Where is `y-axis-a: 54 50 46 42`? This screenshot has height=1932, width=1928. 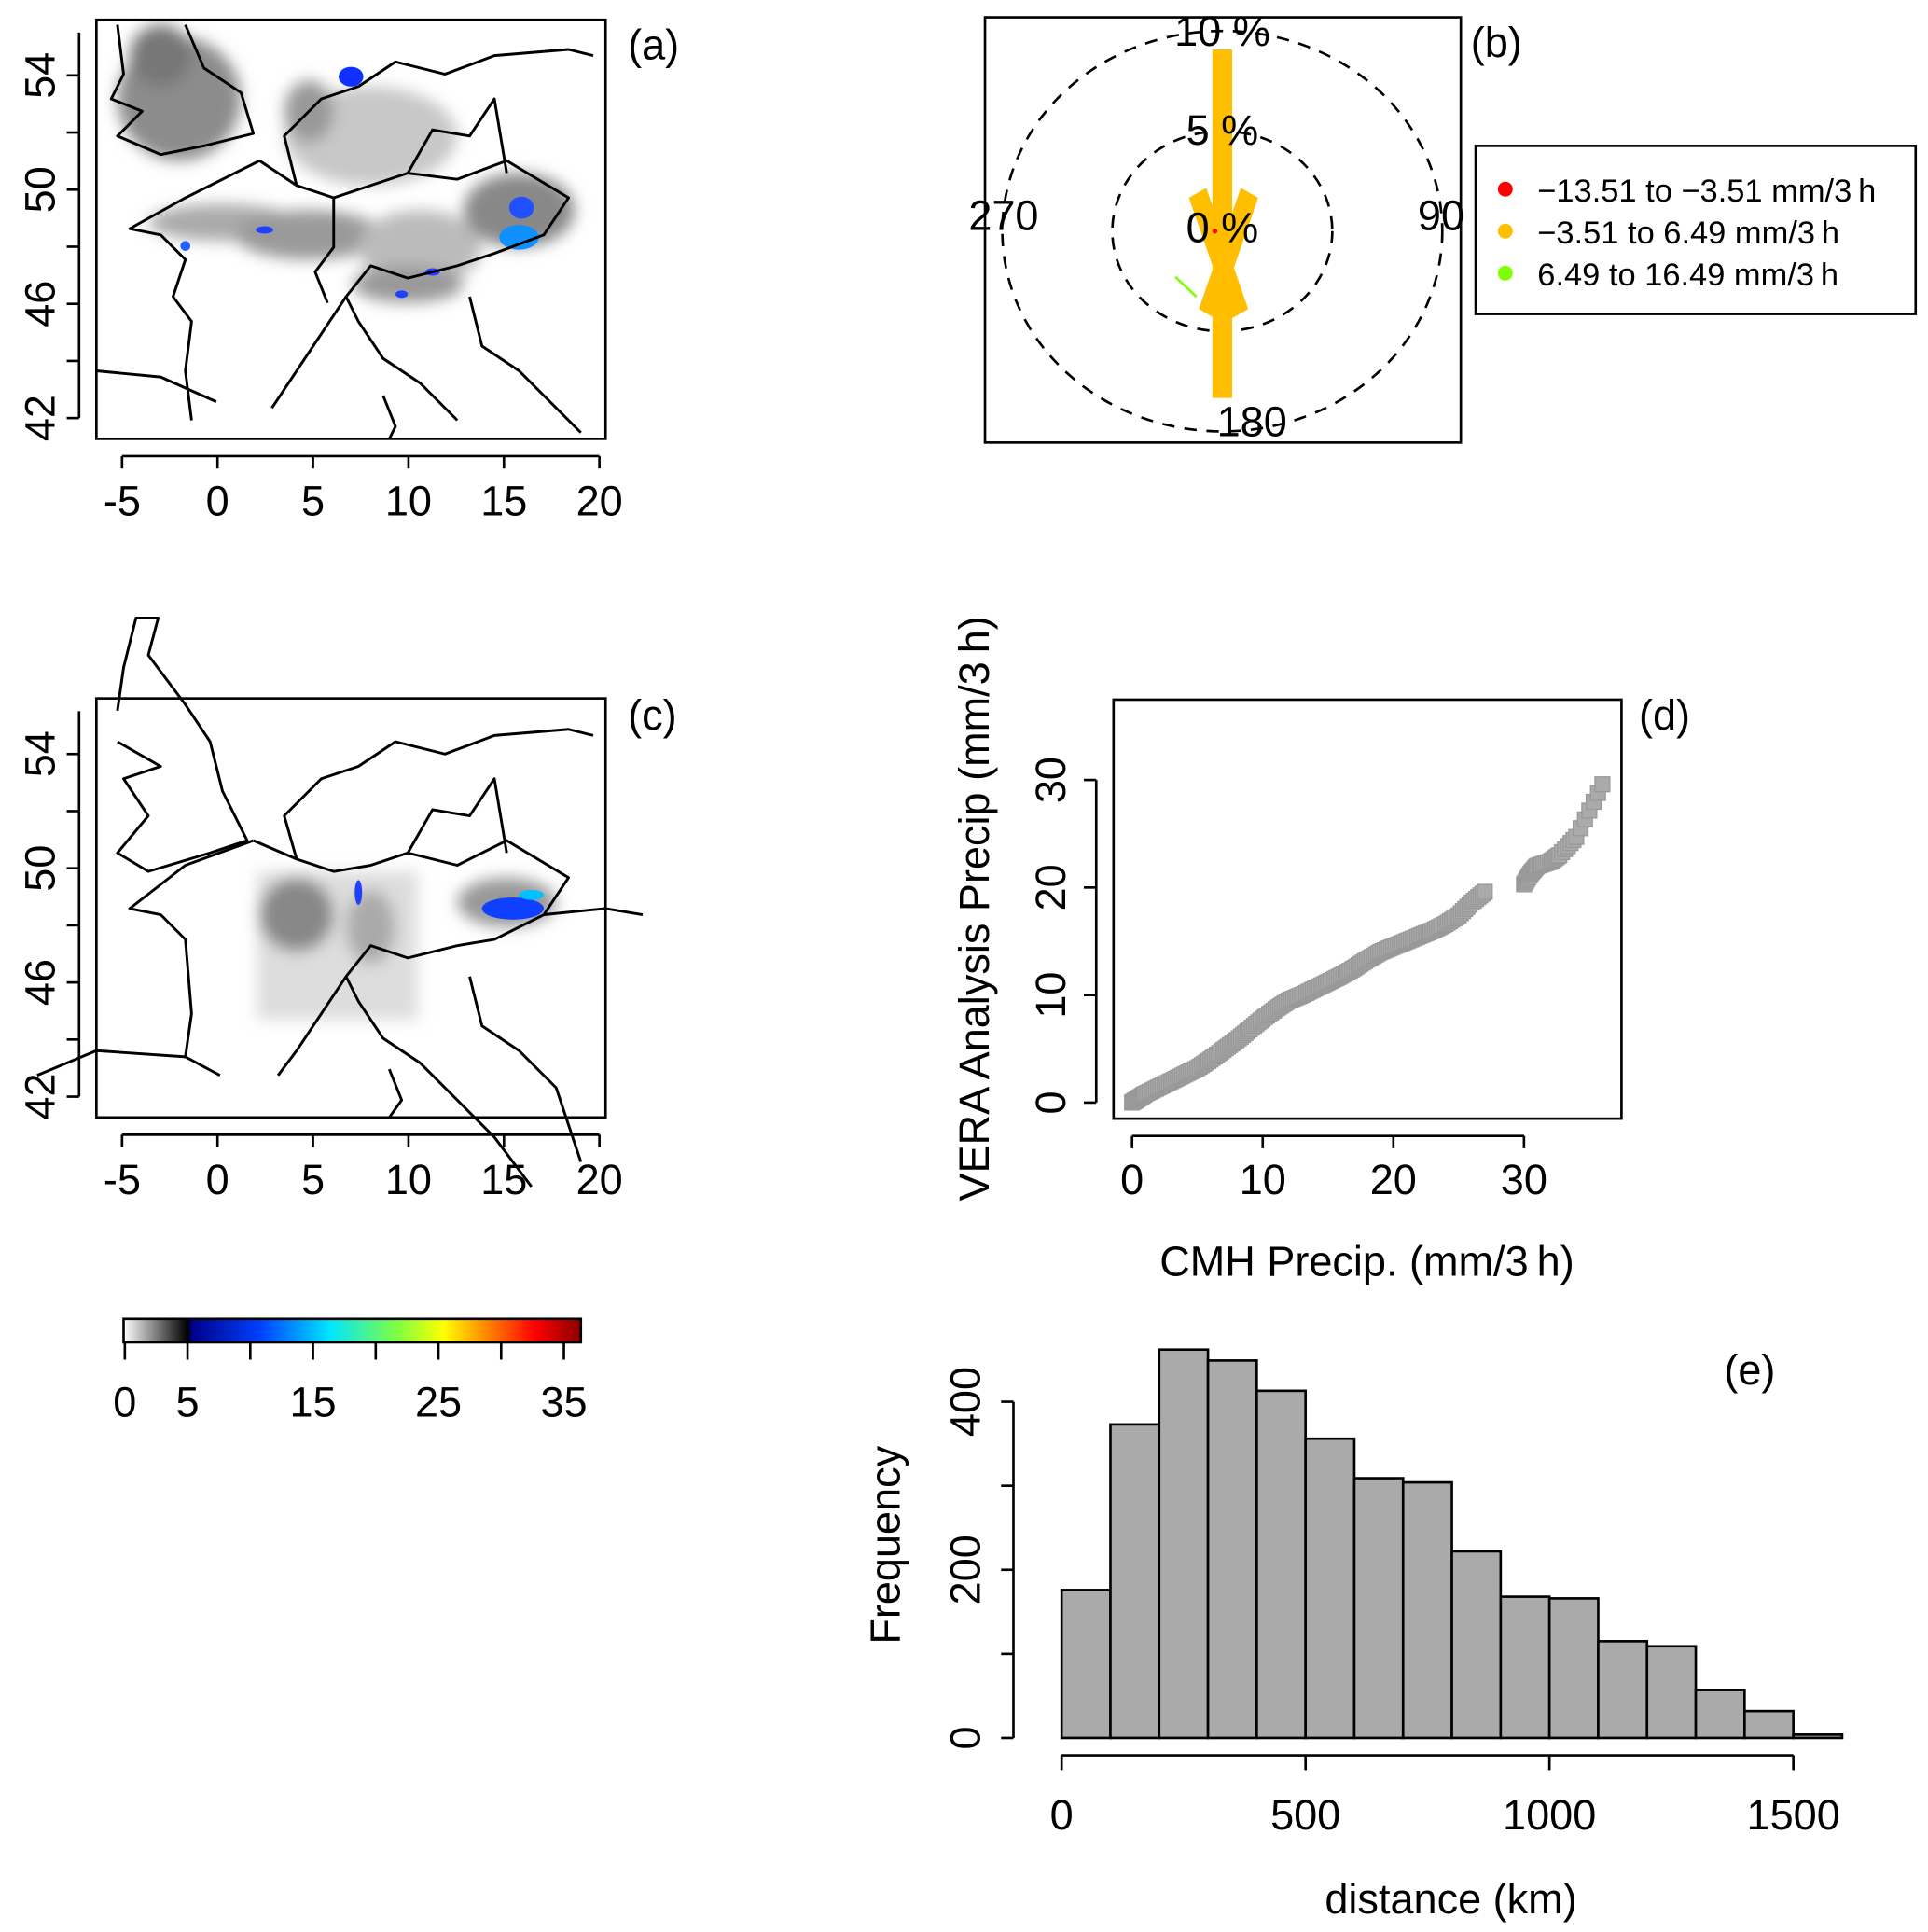 y-axis-a: 54 50 46 42 is located at coordinates (48, 236).